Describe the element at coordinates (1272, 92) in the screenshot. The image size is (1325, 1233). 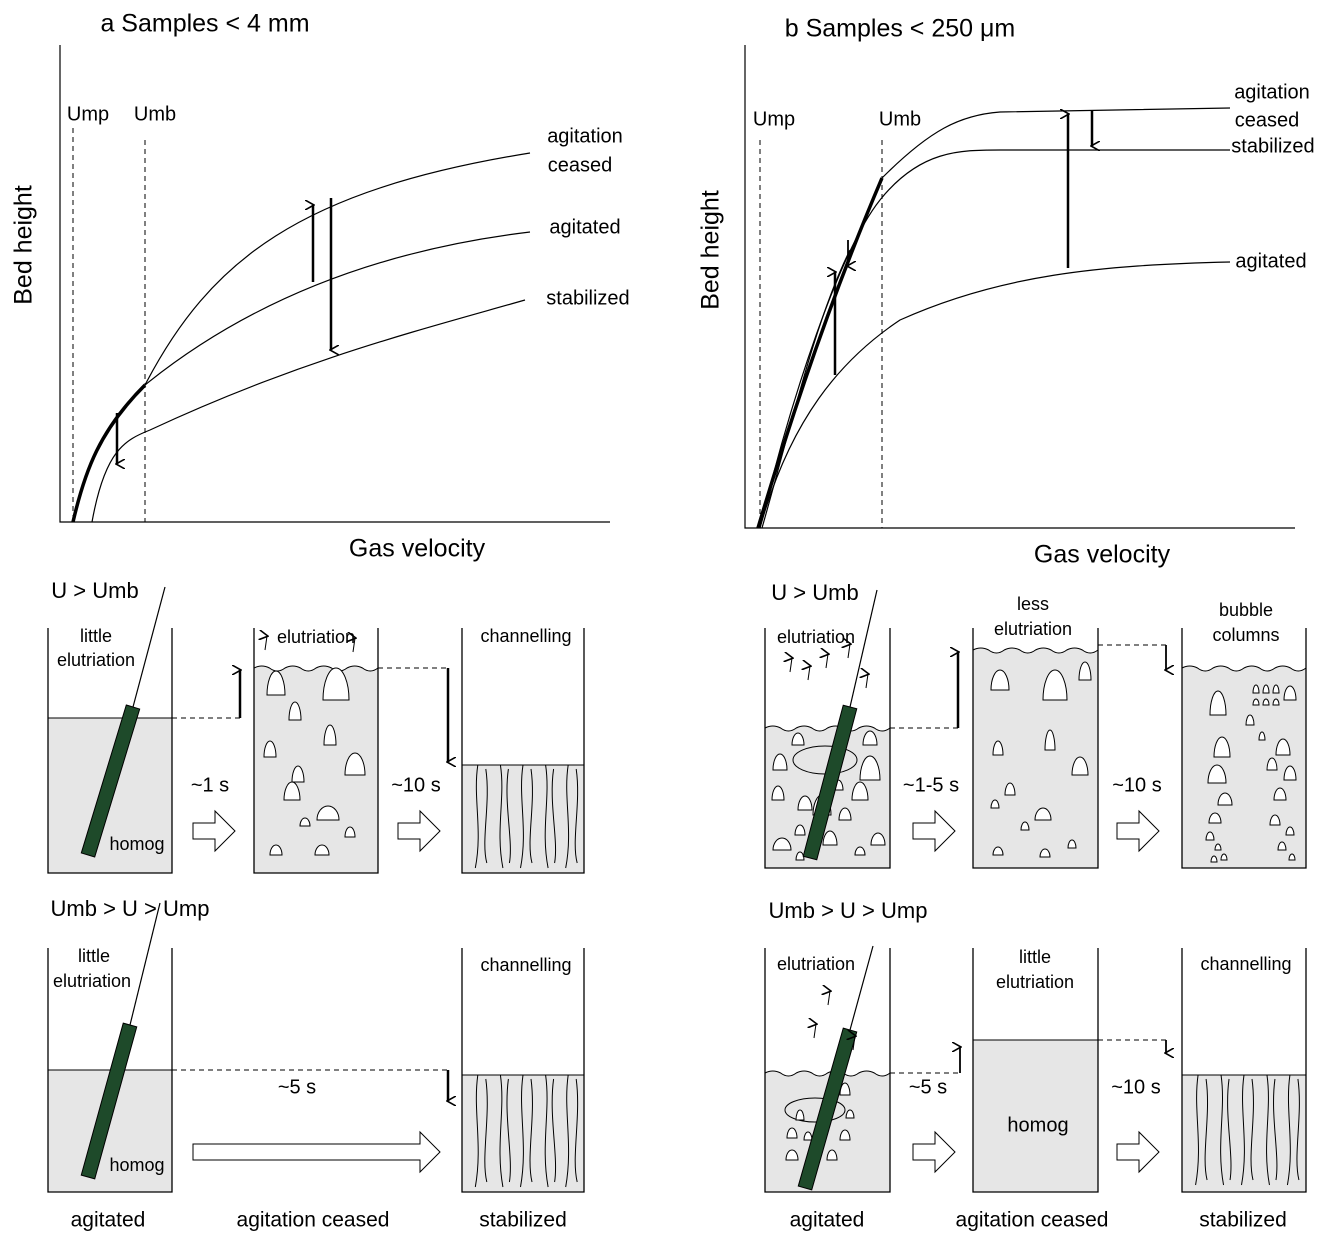
I see `curve-label: agitation` at that location.